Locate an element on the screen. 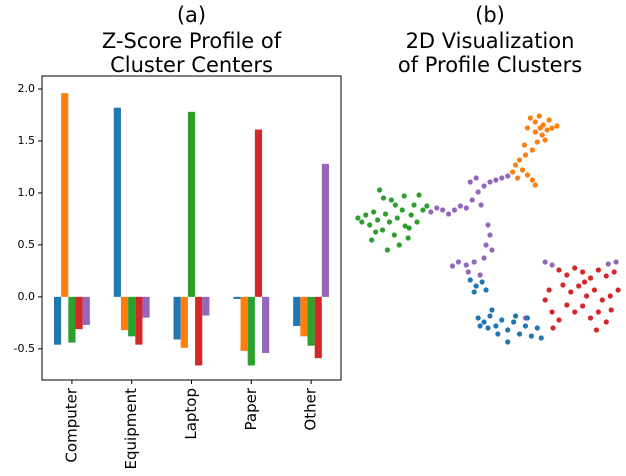  chart-title: Cluster Centers is located at coordinates (191, 65).